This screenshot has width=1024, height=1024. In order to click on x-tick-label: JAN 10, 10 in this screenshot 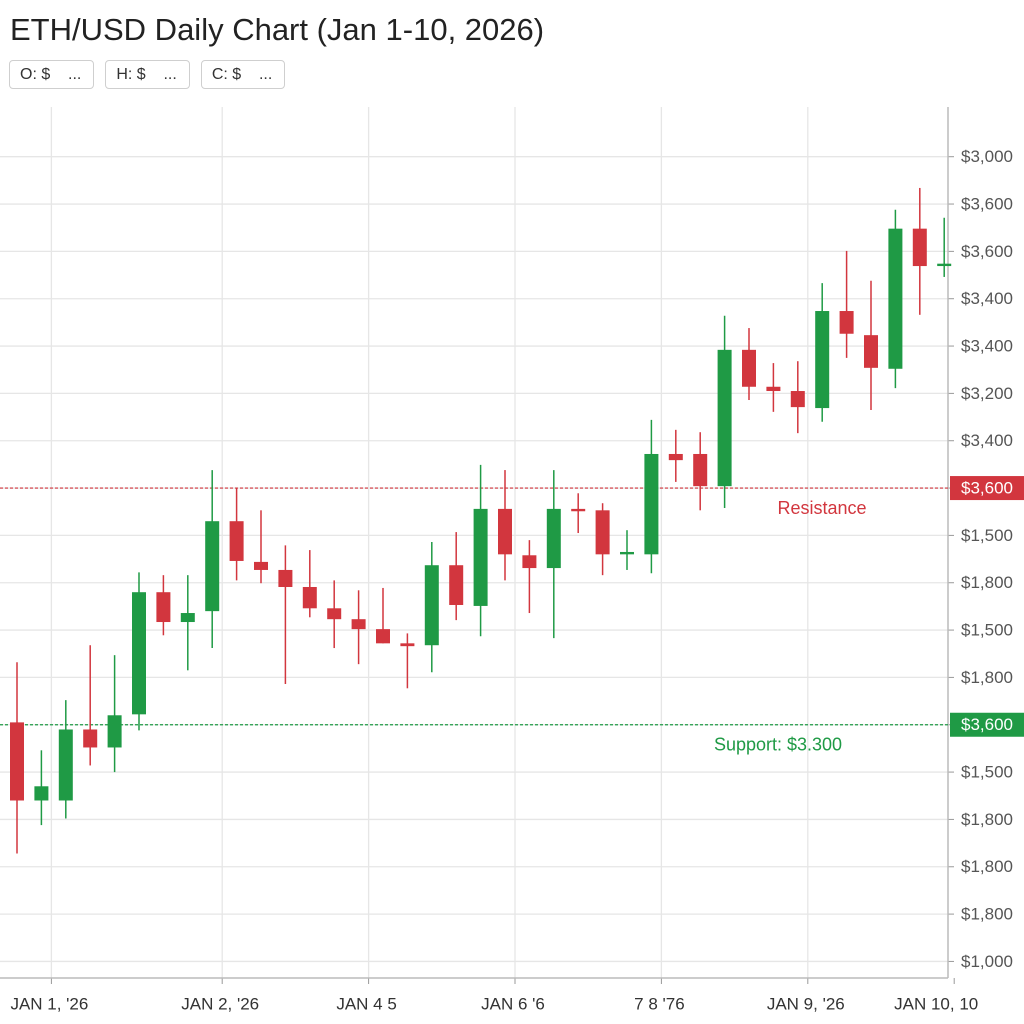, I will do `click(936, 1003)`.